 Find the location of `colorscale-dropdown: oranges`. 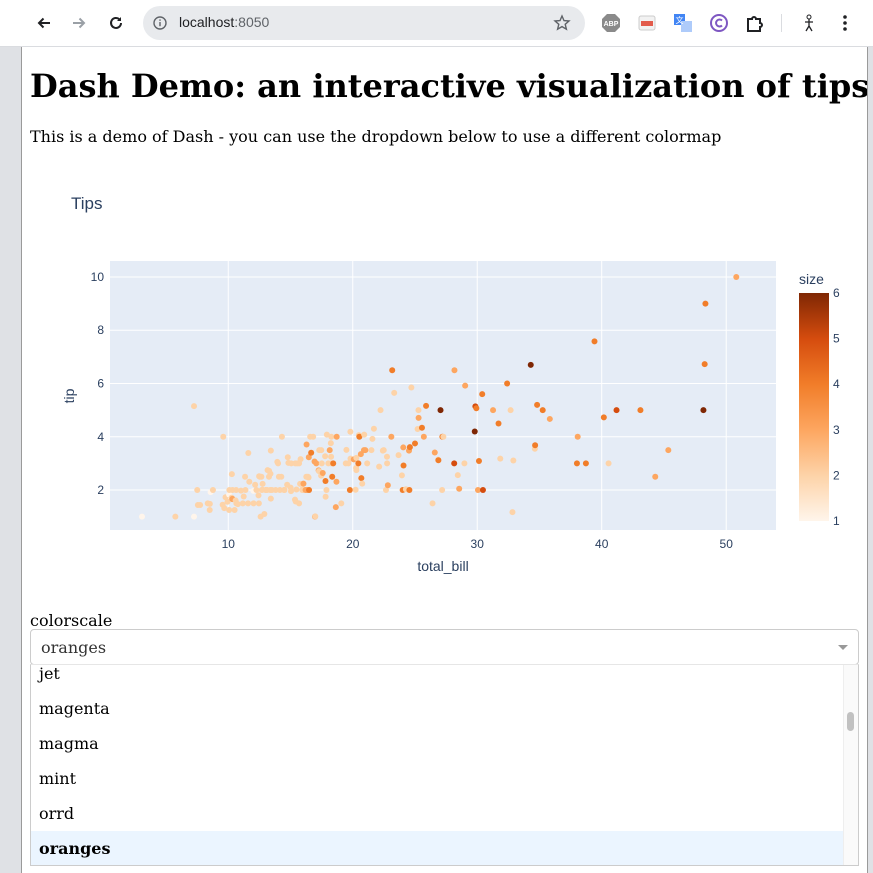

colorscale-dropdown: oranges is located at coordinates (444, 647).